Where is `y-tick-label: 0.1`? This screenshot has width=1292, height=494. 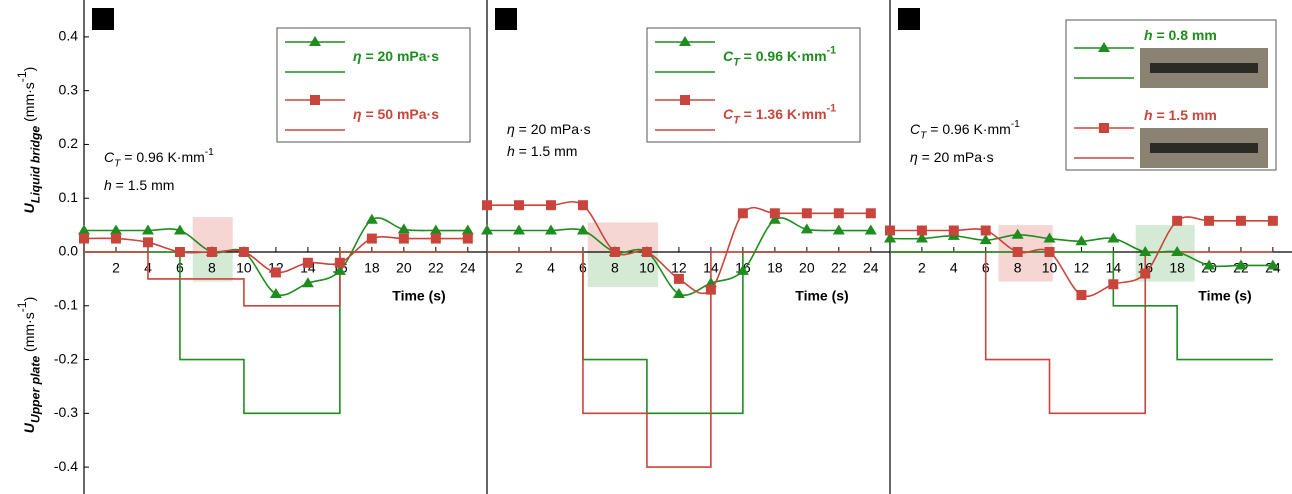 y-tick-label: 0.1 is located at coordinates (69, 197).